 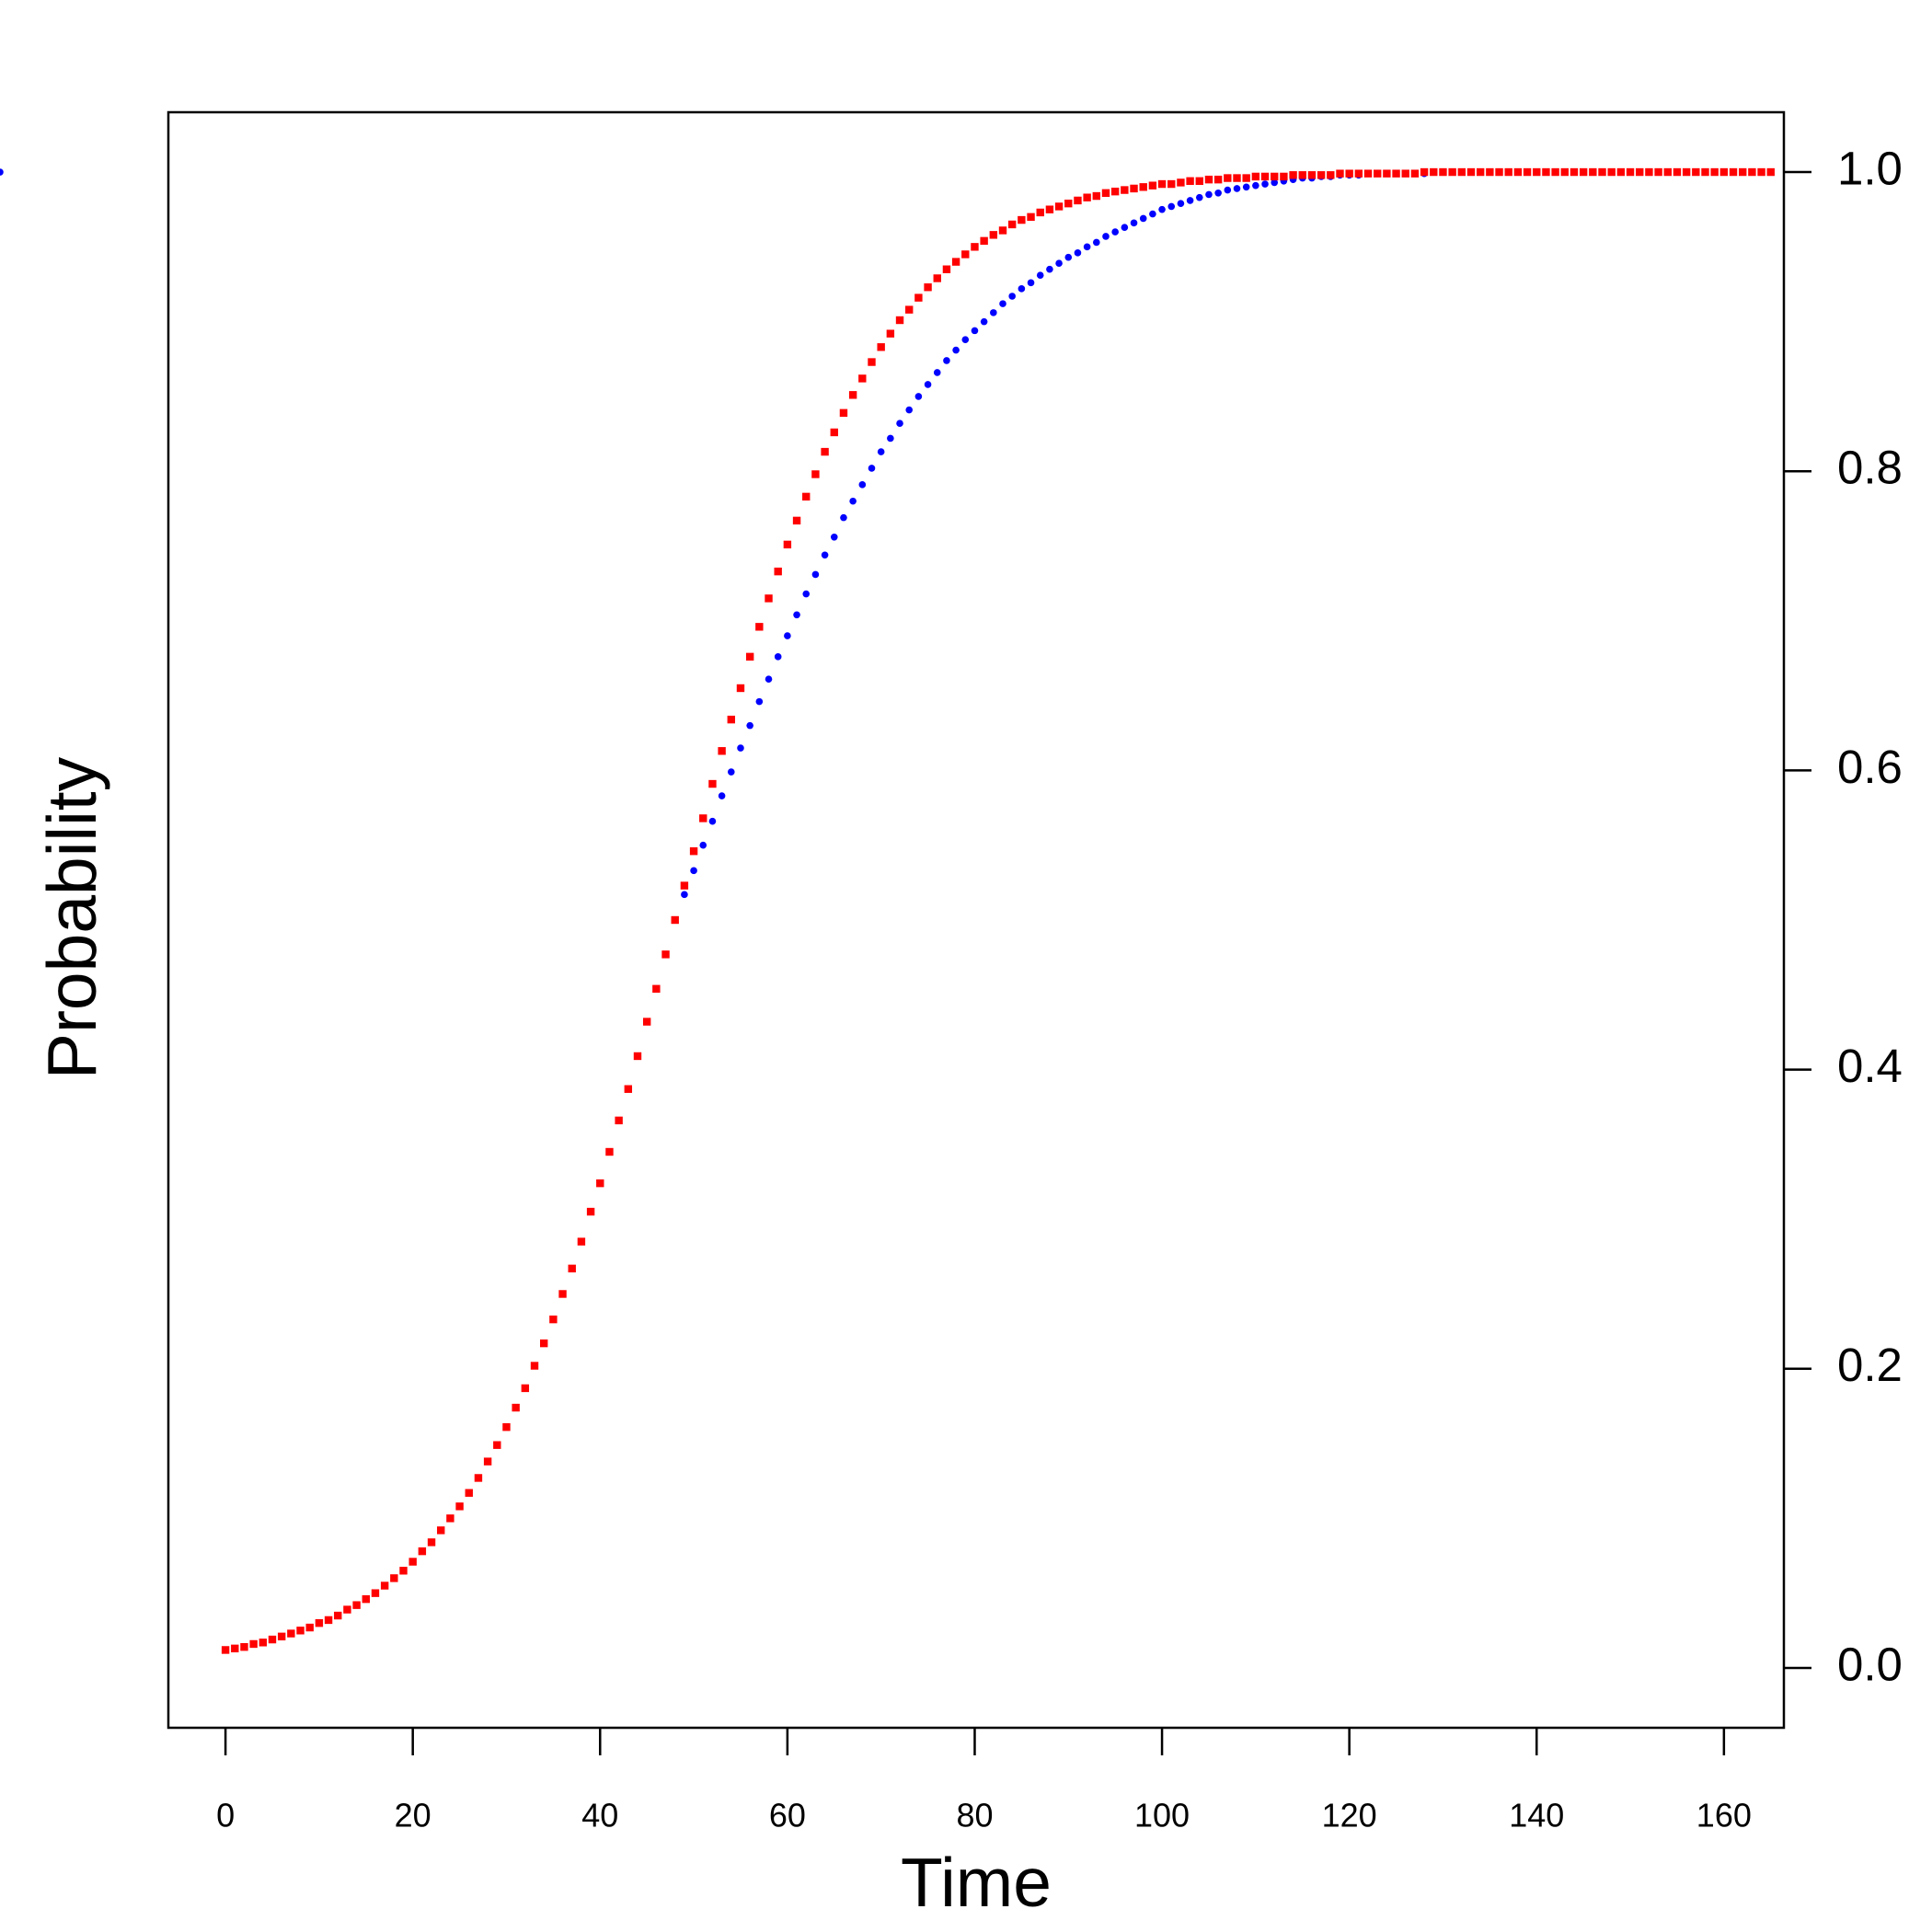 I want to click on y-tick-label: 0.8, so click(x=1870, y=468).